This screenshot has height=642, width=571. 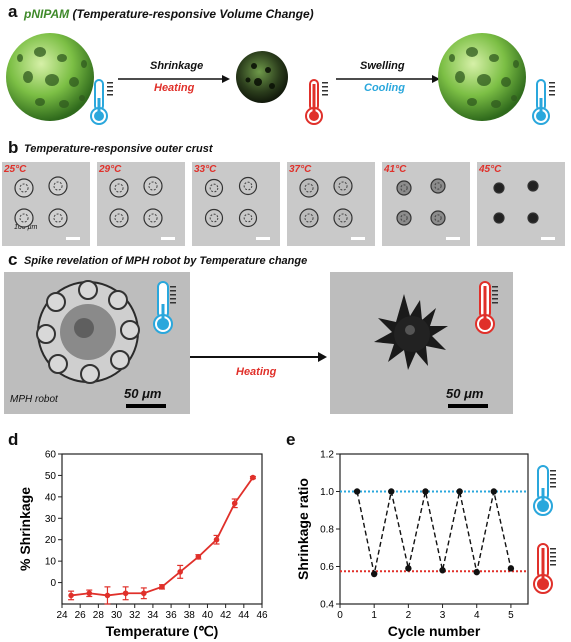 What do you see at coordinates (193, 14) in the screenshot?
I see `pnipam-subtitle: (Temperature-responsive Volume Change)` at bounding box center [193, 14].